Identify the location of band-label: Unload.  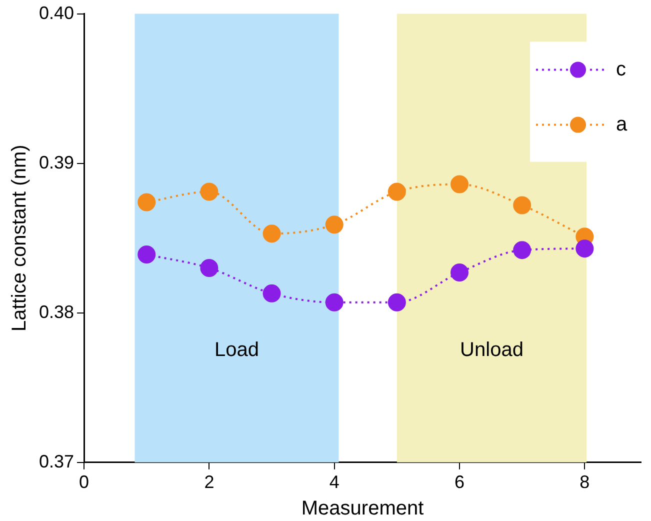
(492, 349).